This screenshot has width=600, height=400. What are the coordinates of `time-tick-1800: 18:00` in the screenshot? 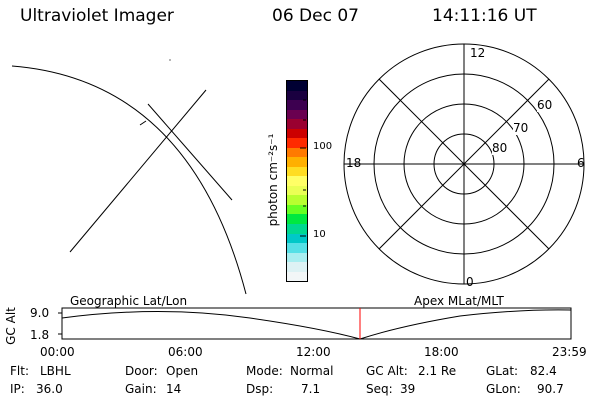 It's located at (441, 352).